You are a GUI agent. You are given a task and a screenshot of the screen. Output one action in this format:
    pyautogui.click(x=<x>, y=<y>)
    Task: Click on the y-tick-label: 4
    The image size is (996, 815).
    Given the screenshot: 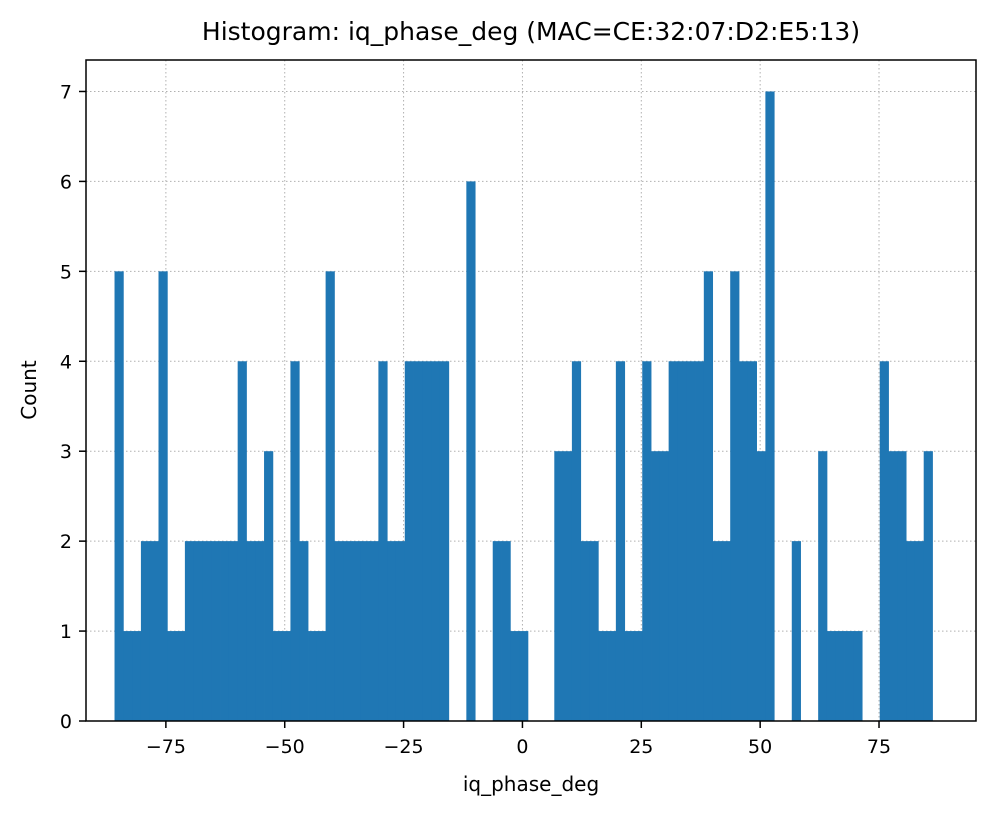 What is the action you would take?
    pyautogui.click(x=66, y=362)
    